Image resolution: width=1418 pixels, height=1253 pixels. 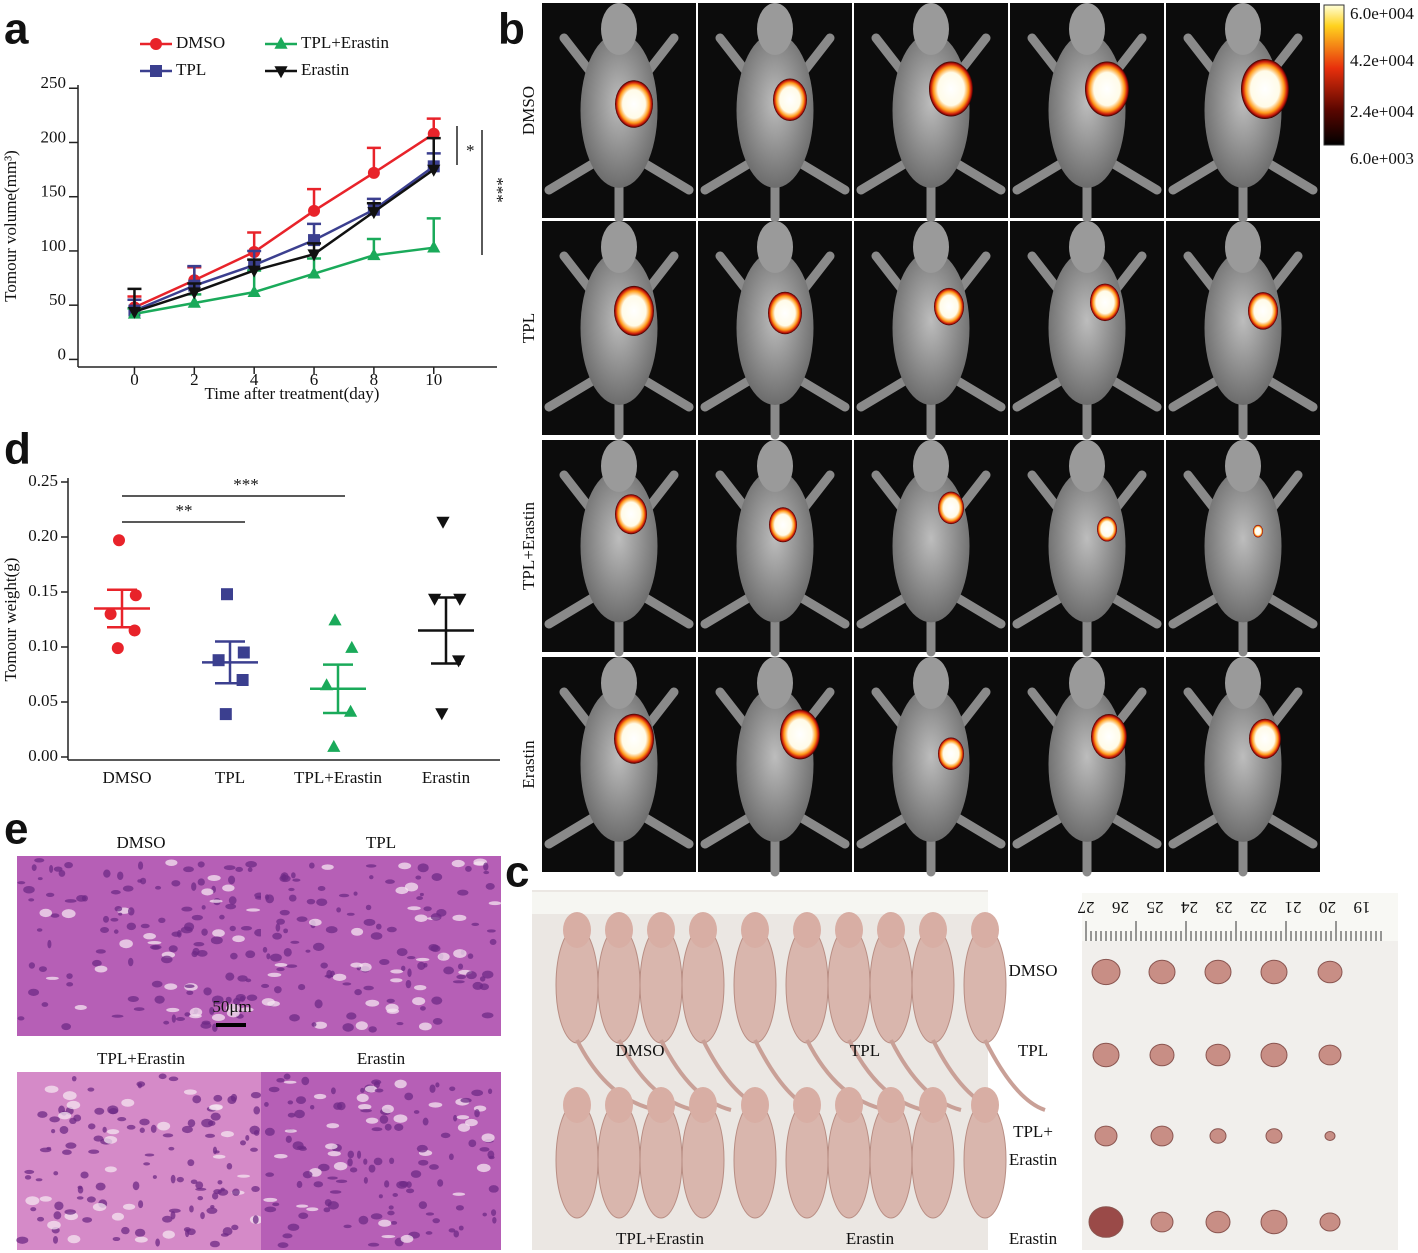 I want to click on ruler-number: 23, so click(x=1224, y=907).